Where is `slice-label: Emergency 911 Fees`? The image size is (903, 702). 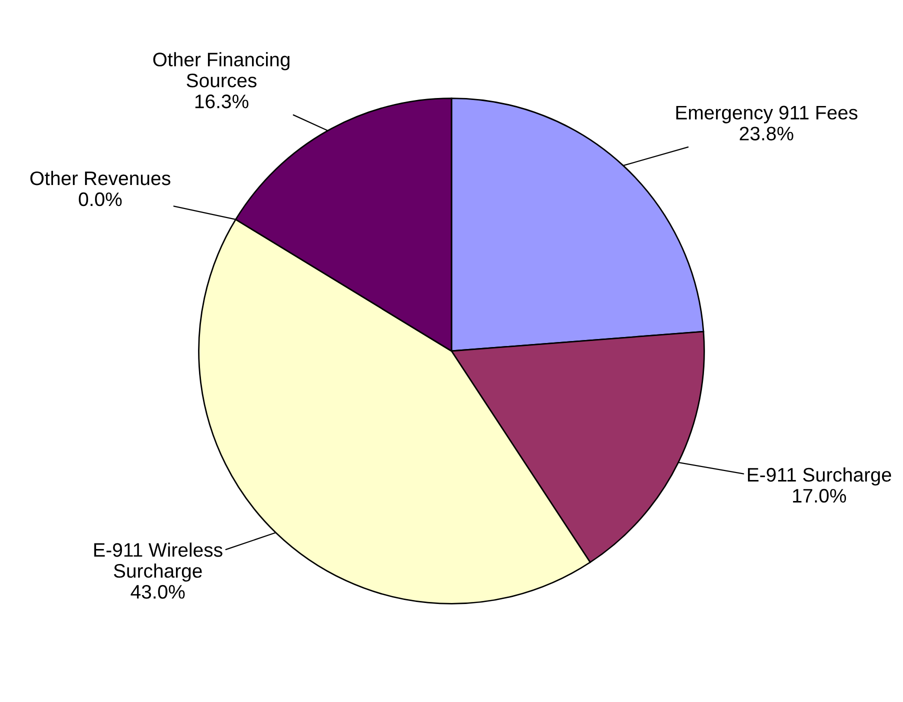 slice-label: Emergency 911 Fees is located at coordinates (767, 115).